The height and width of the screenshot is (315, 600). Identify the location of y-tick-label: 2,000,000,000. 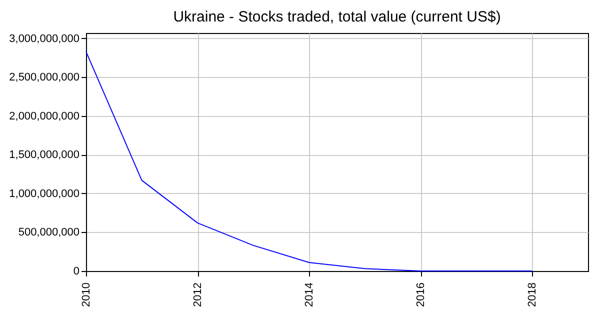
(44, 116).